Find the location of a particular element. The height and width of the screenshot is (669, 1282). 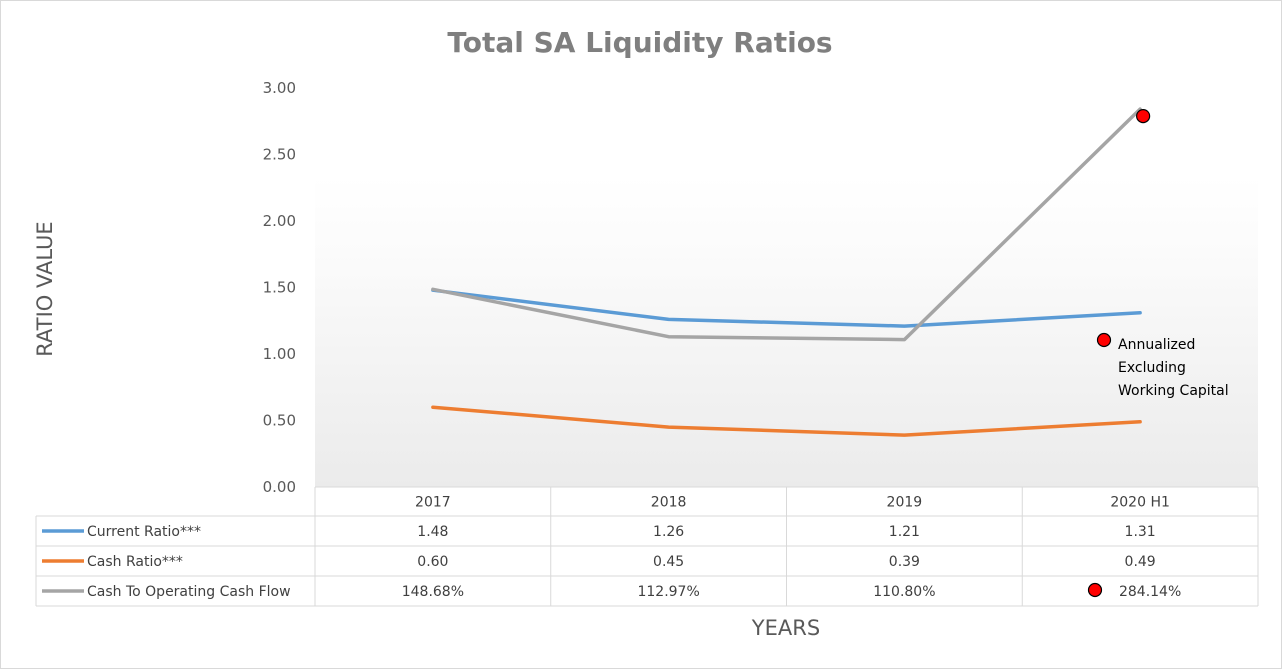

y-tick-label: 0.50 is located at coordinates (279, 421).